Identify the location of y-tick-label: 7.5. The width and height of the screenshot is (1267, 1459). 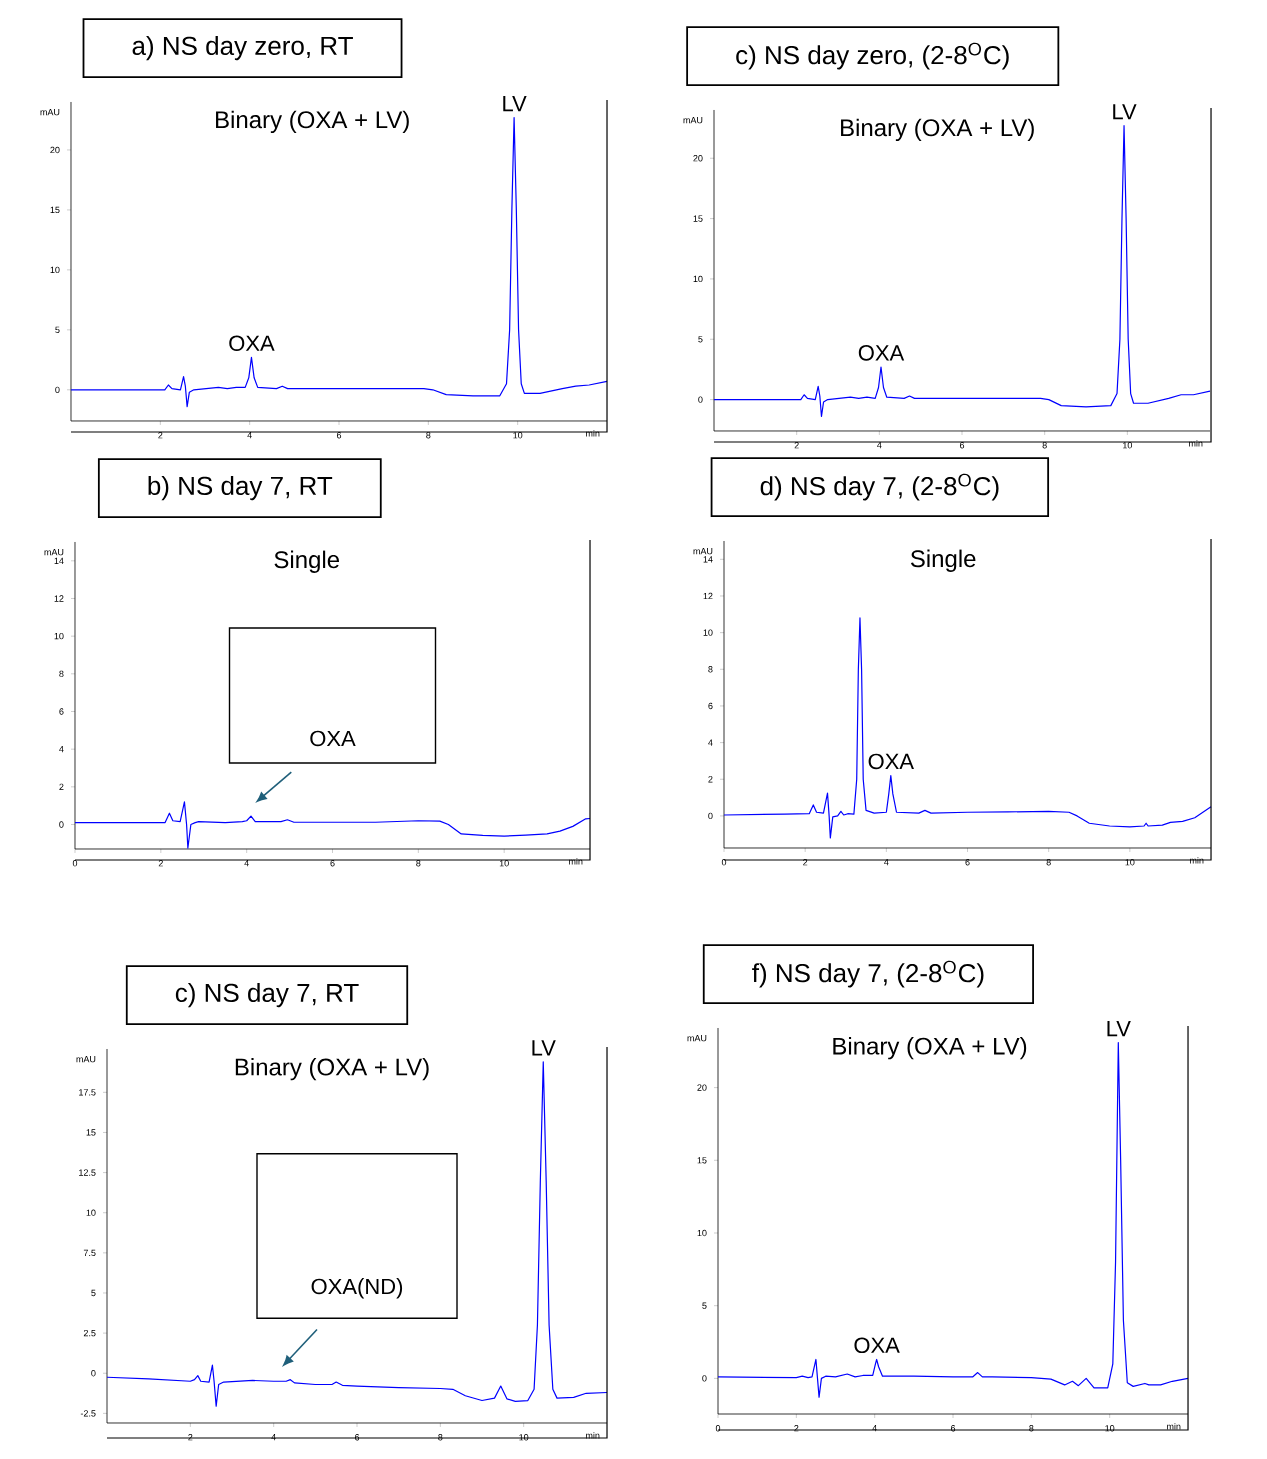
(89, 1252).